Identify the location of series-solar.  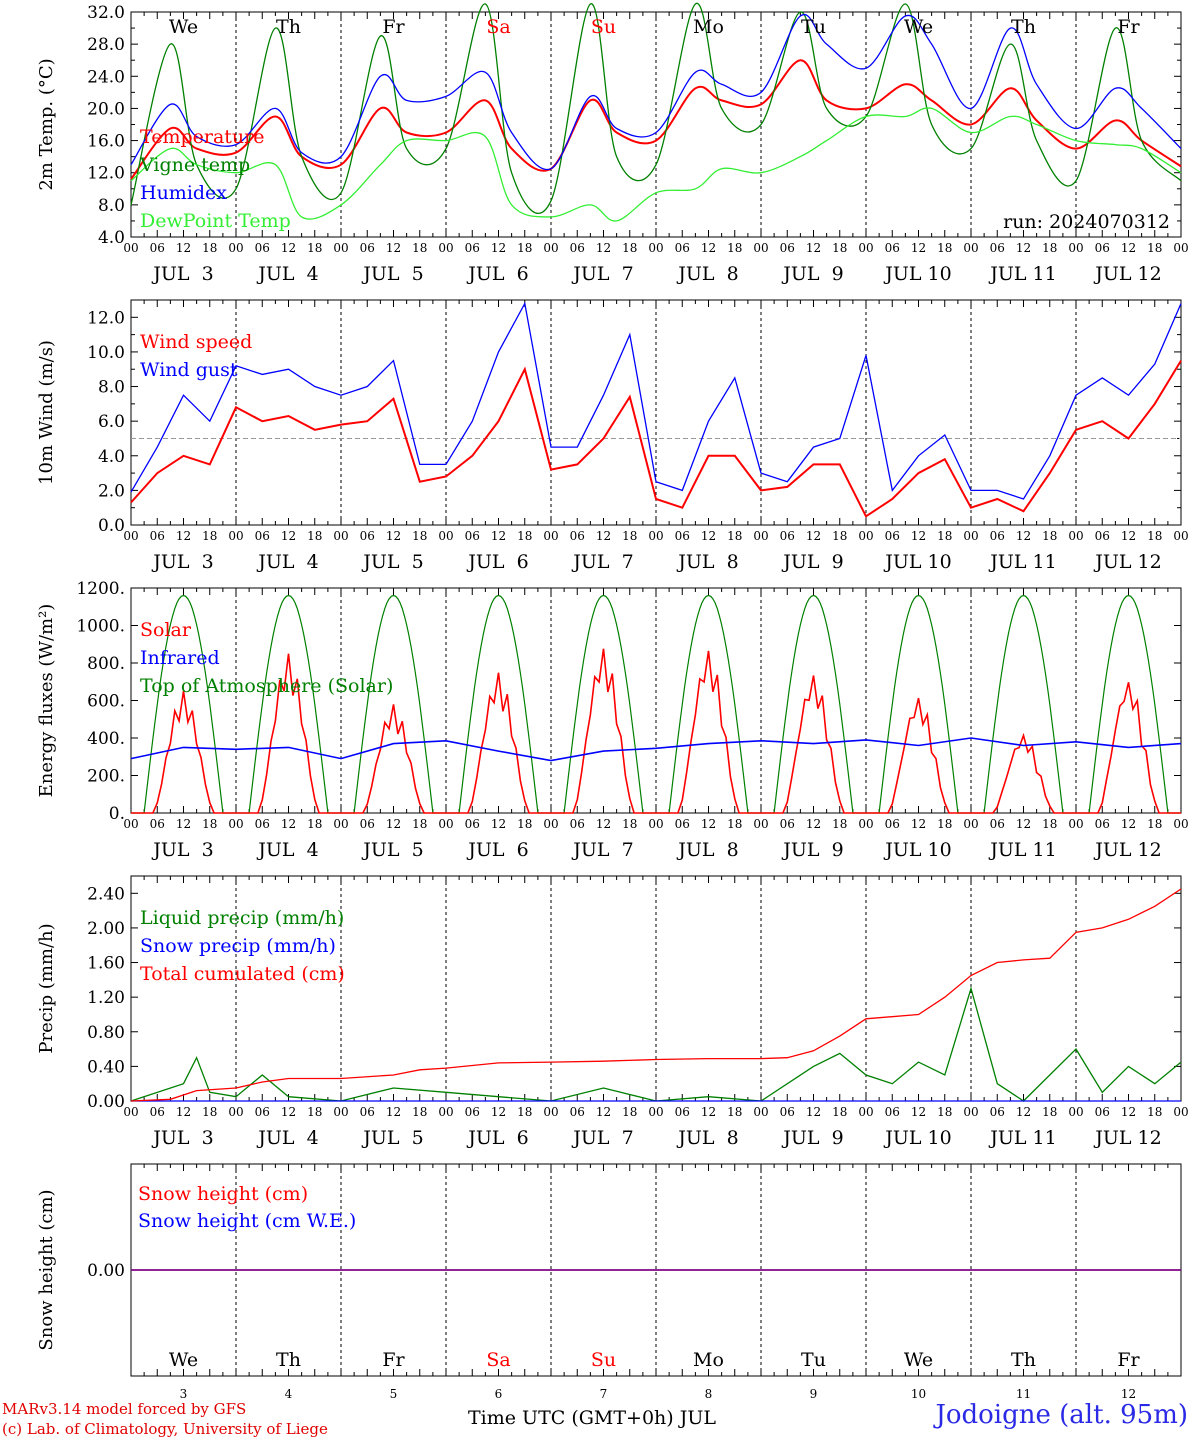
(656, 731).